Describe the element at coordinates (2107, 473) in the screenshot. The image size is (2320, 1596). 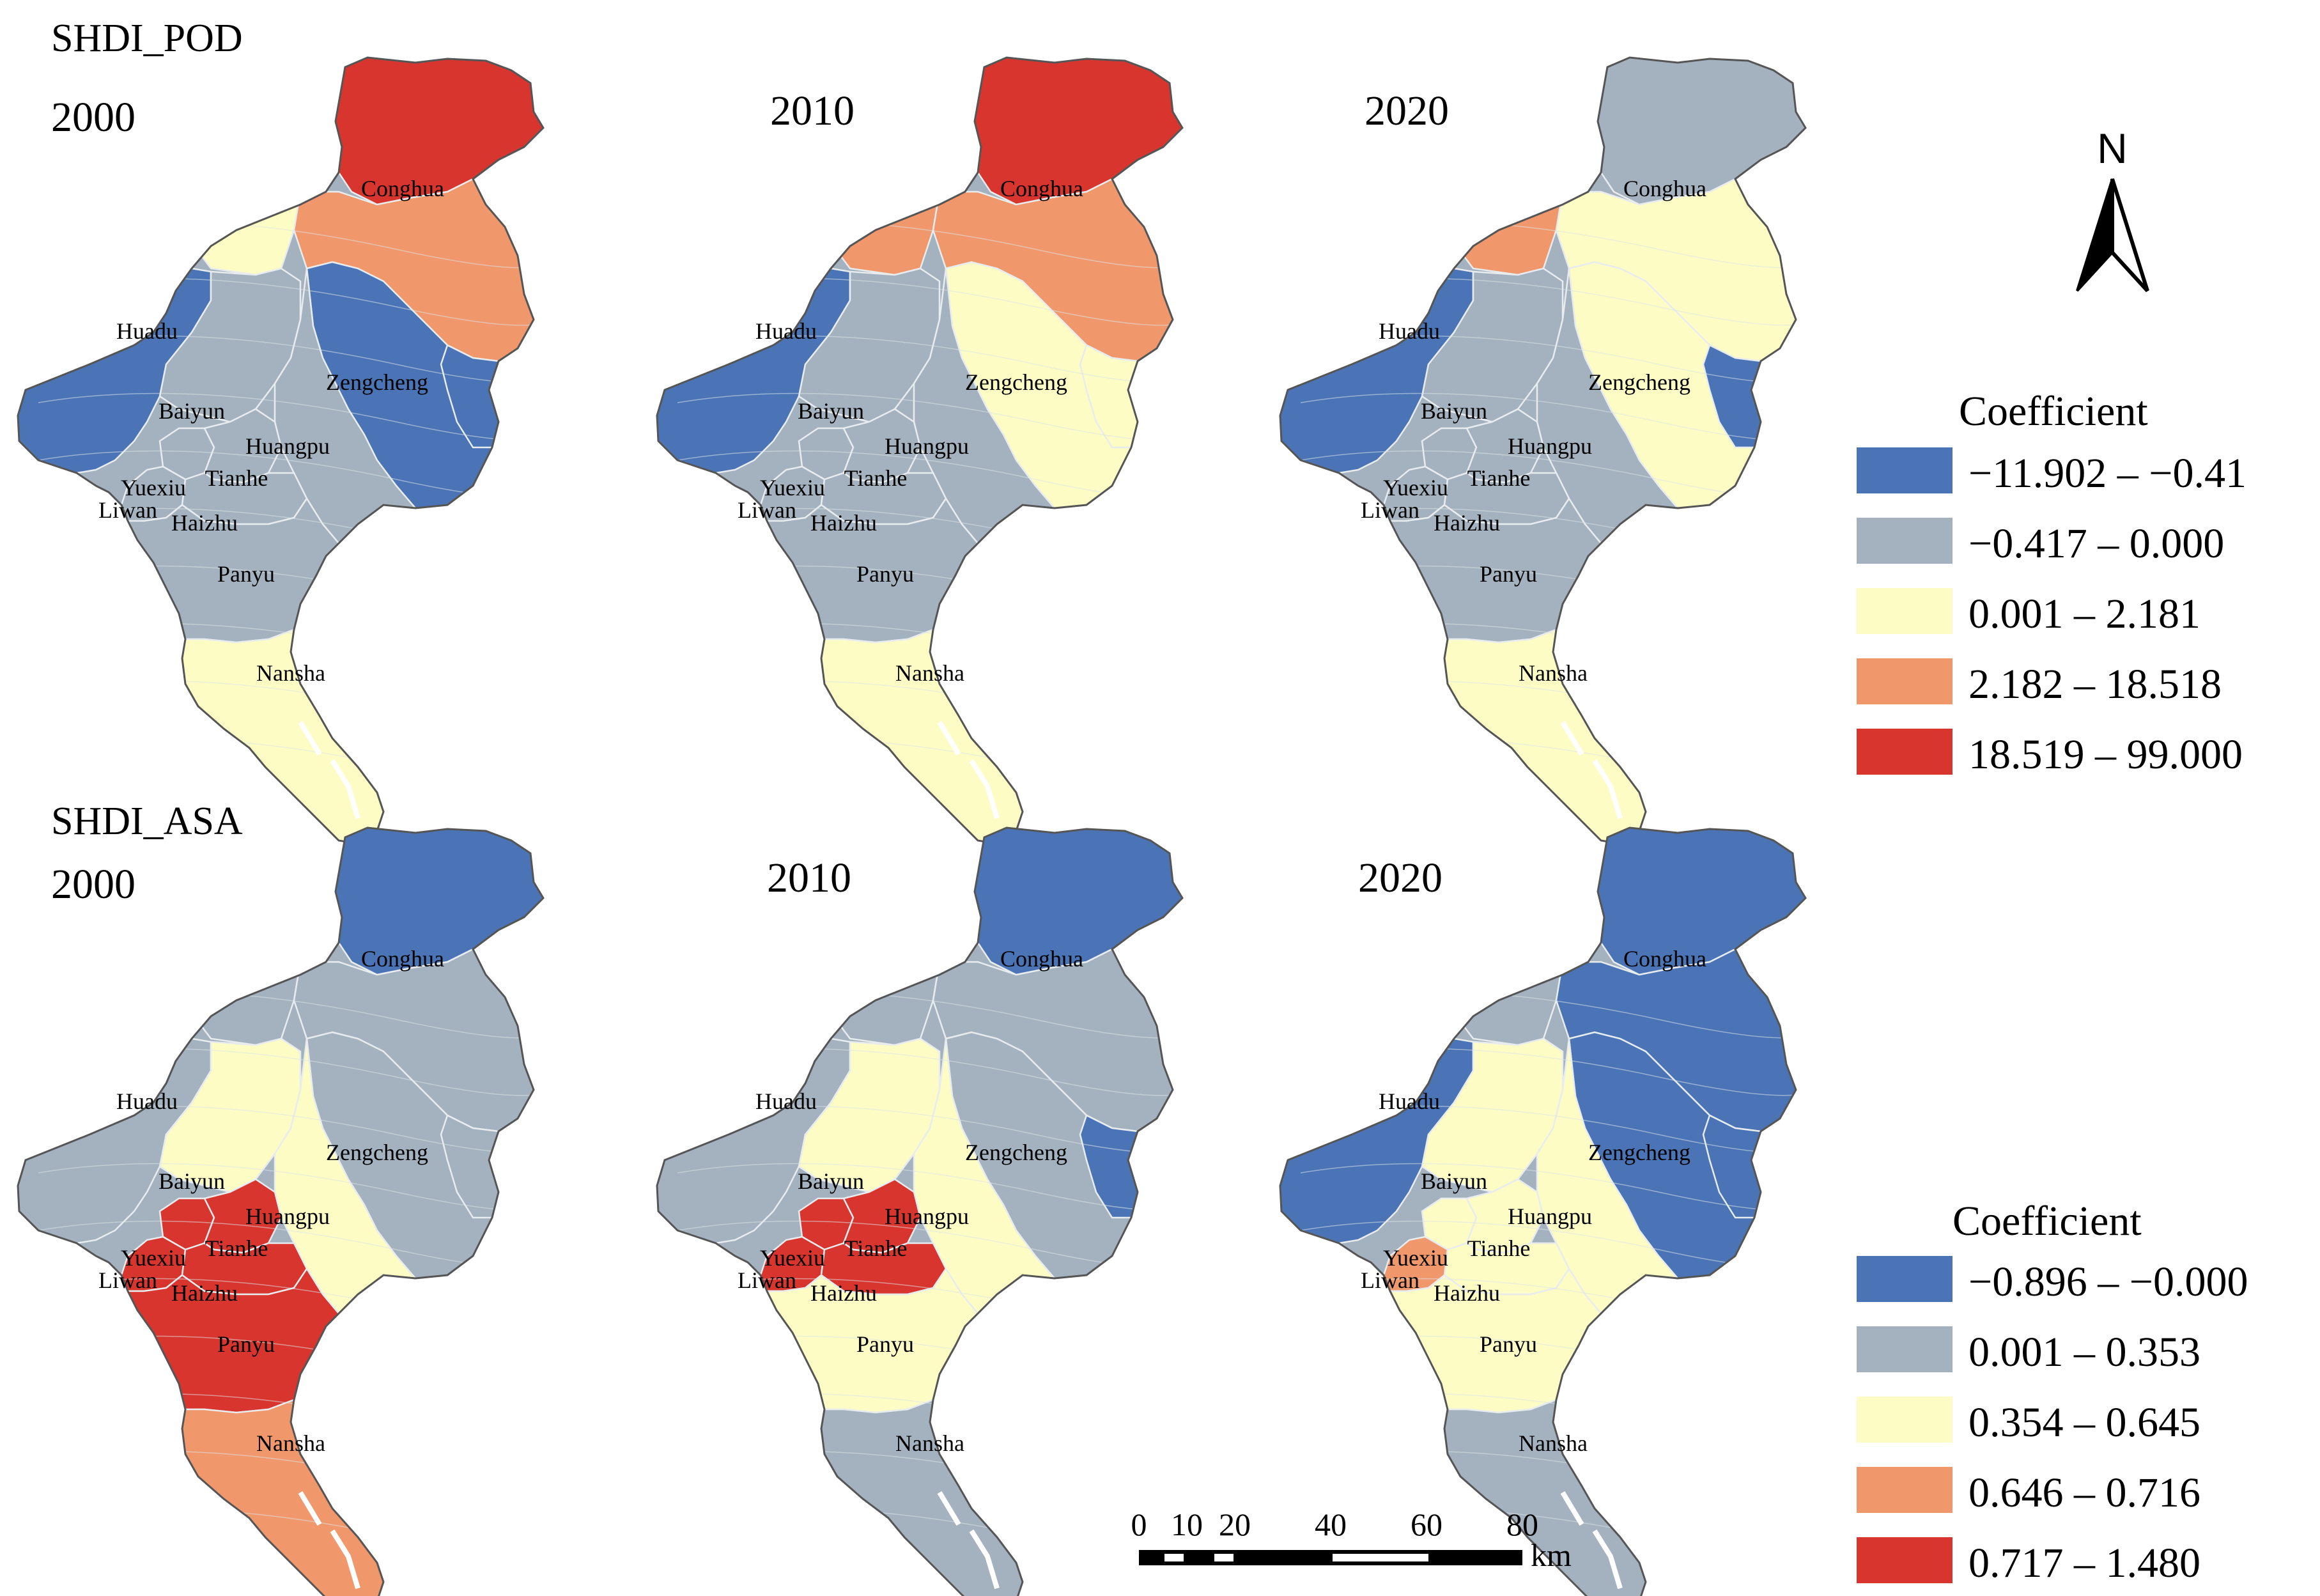
I see `legend-pod-label-1: −11.902 – −0.41` at that location.